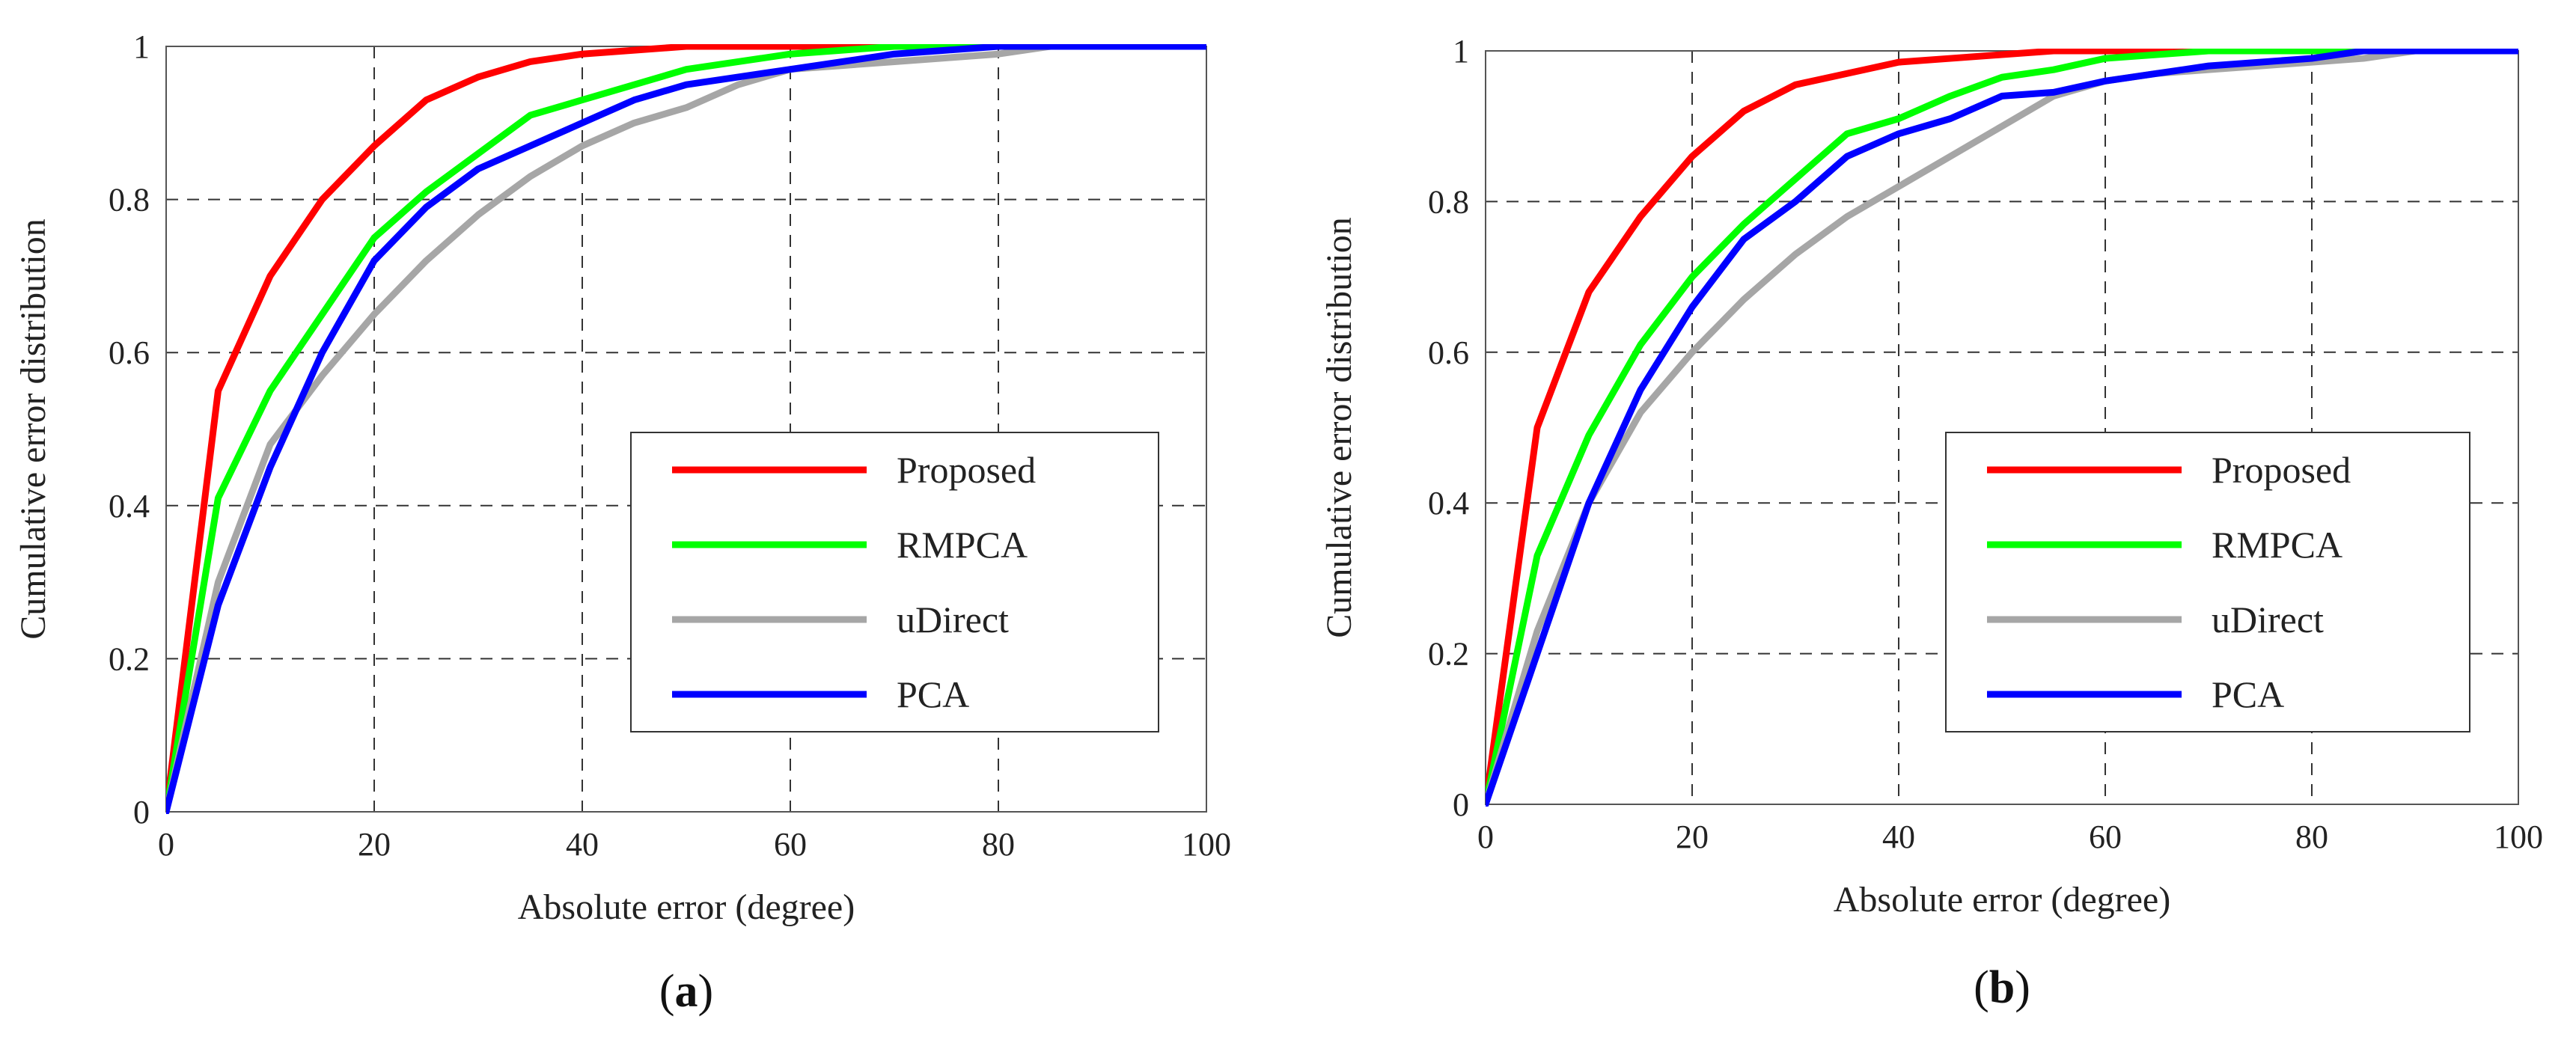  I want to click on panel-letter: b, so click(2002, 987).